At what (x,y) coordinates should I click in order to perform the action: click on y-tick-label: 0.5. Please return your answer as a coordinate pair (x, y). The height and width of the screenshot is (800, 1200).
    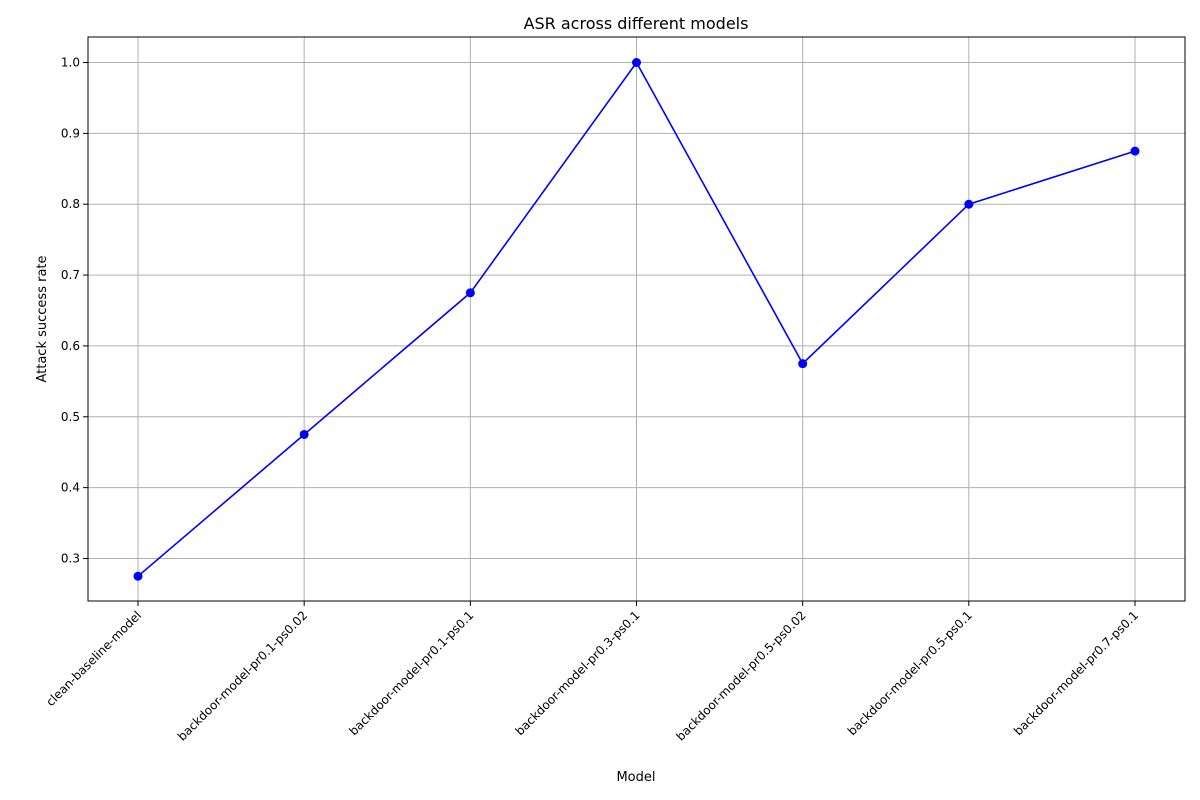
    Looking at the image, I should click on (70, 417).